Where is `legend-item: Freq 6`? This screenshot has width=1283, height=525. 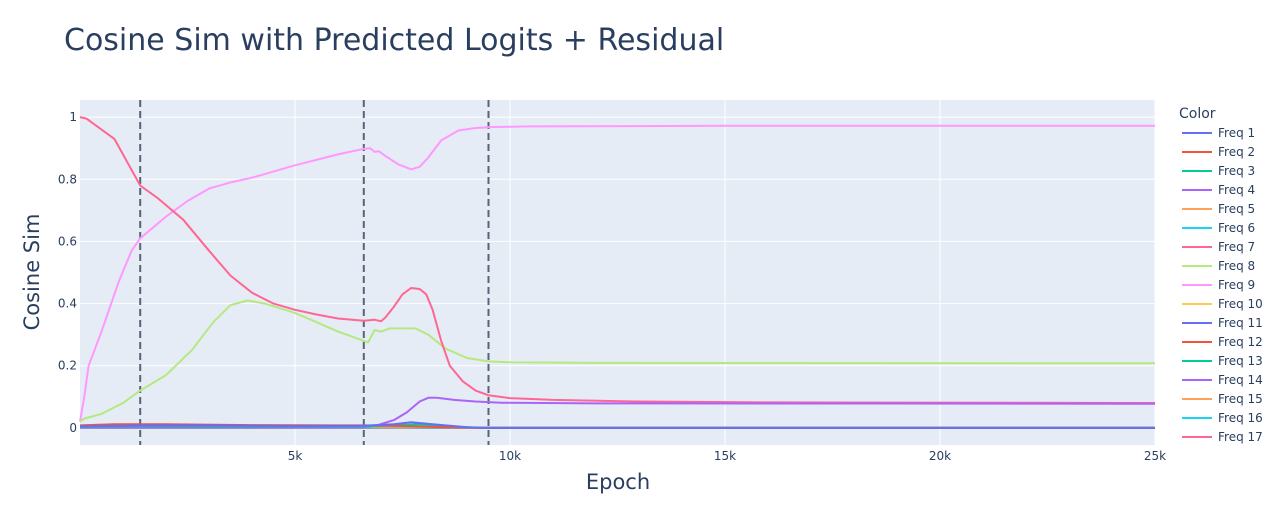 legend-item: Freq 6 is located at coordinates (1236, 228).